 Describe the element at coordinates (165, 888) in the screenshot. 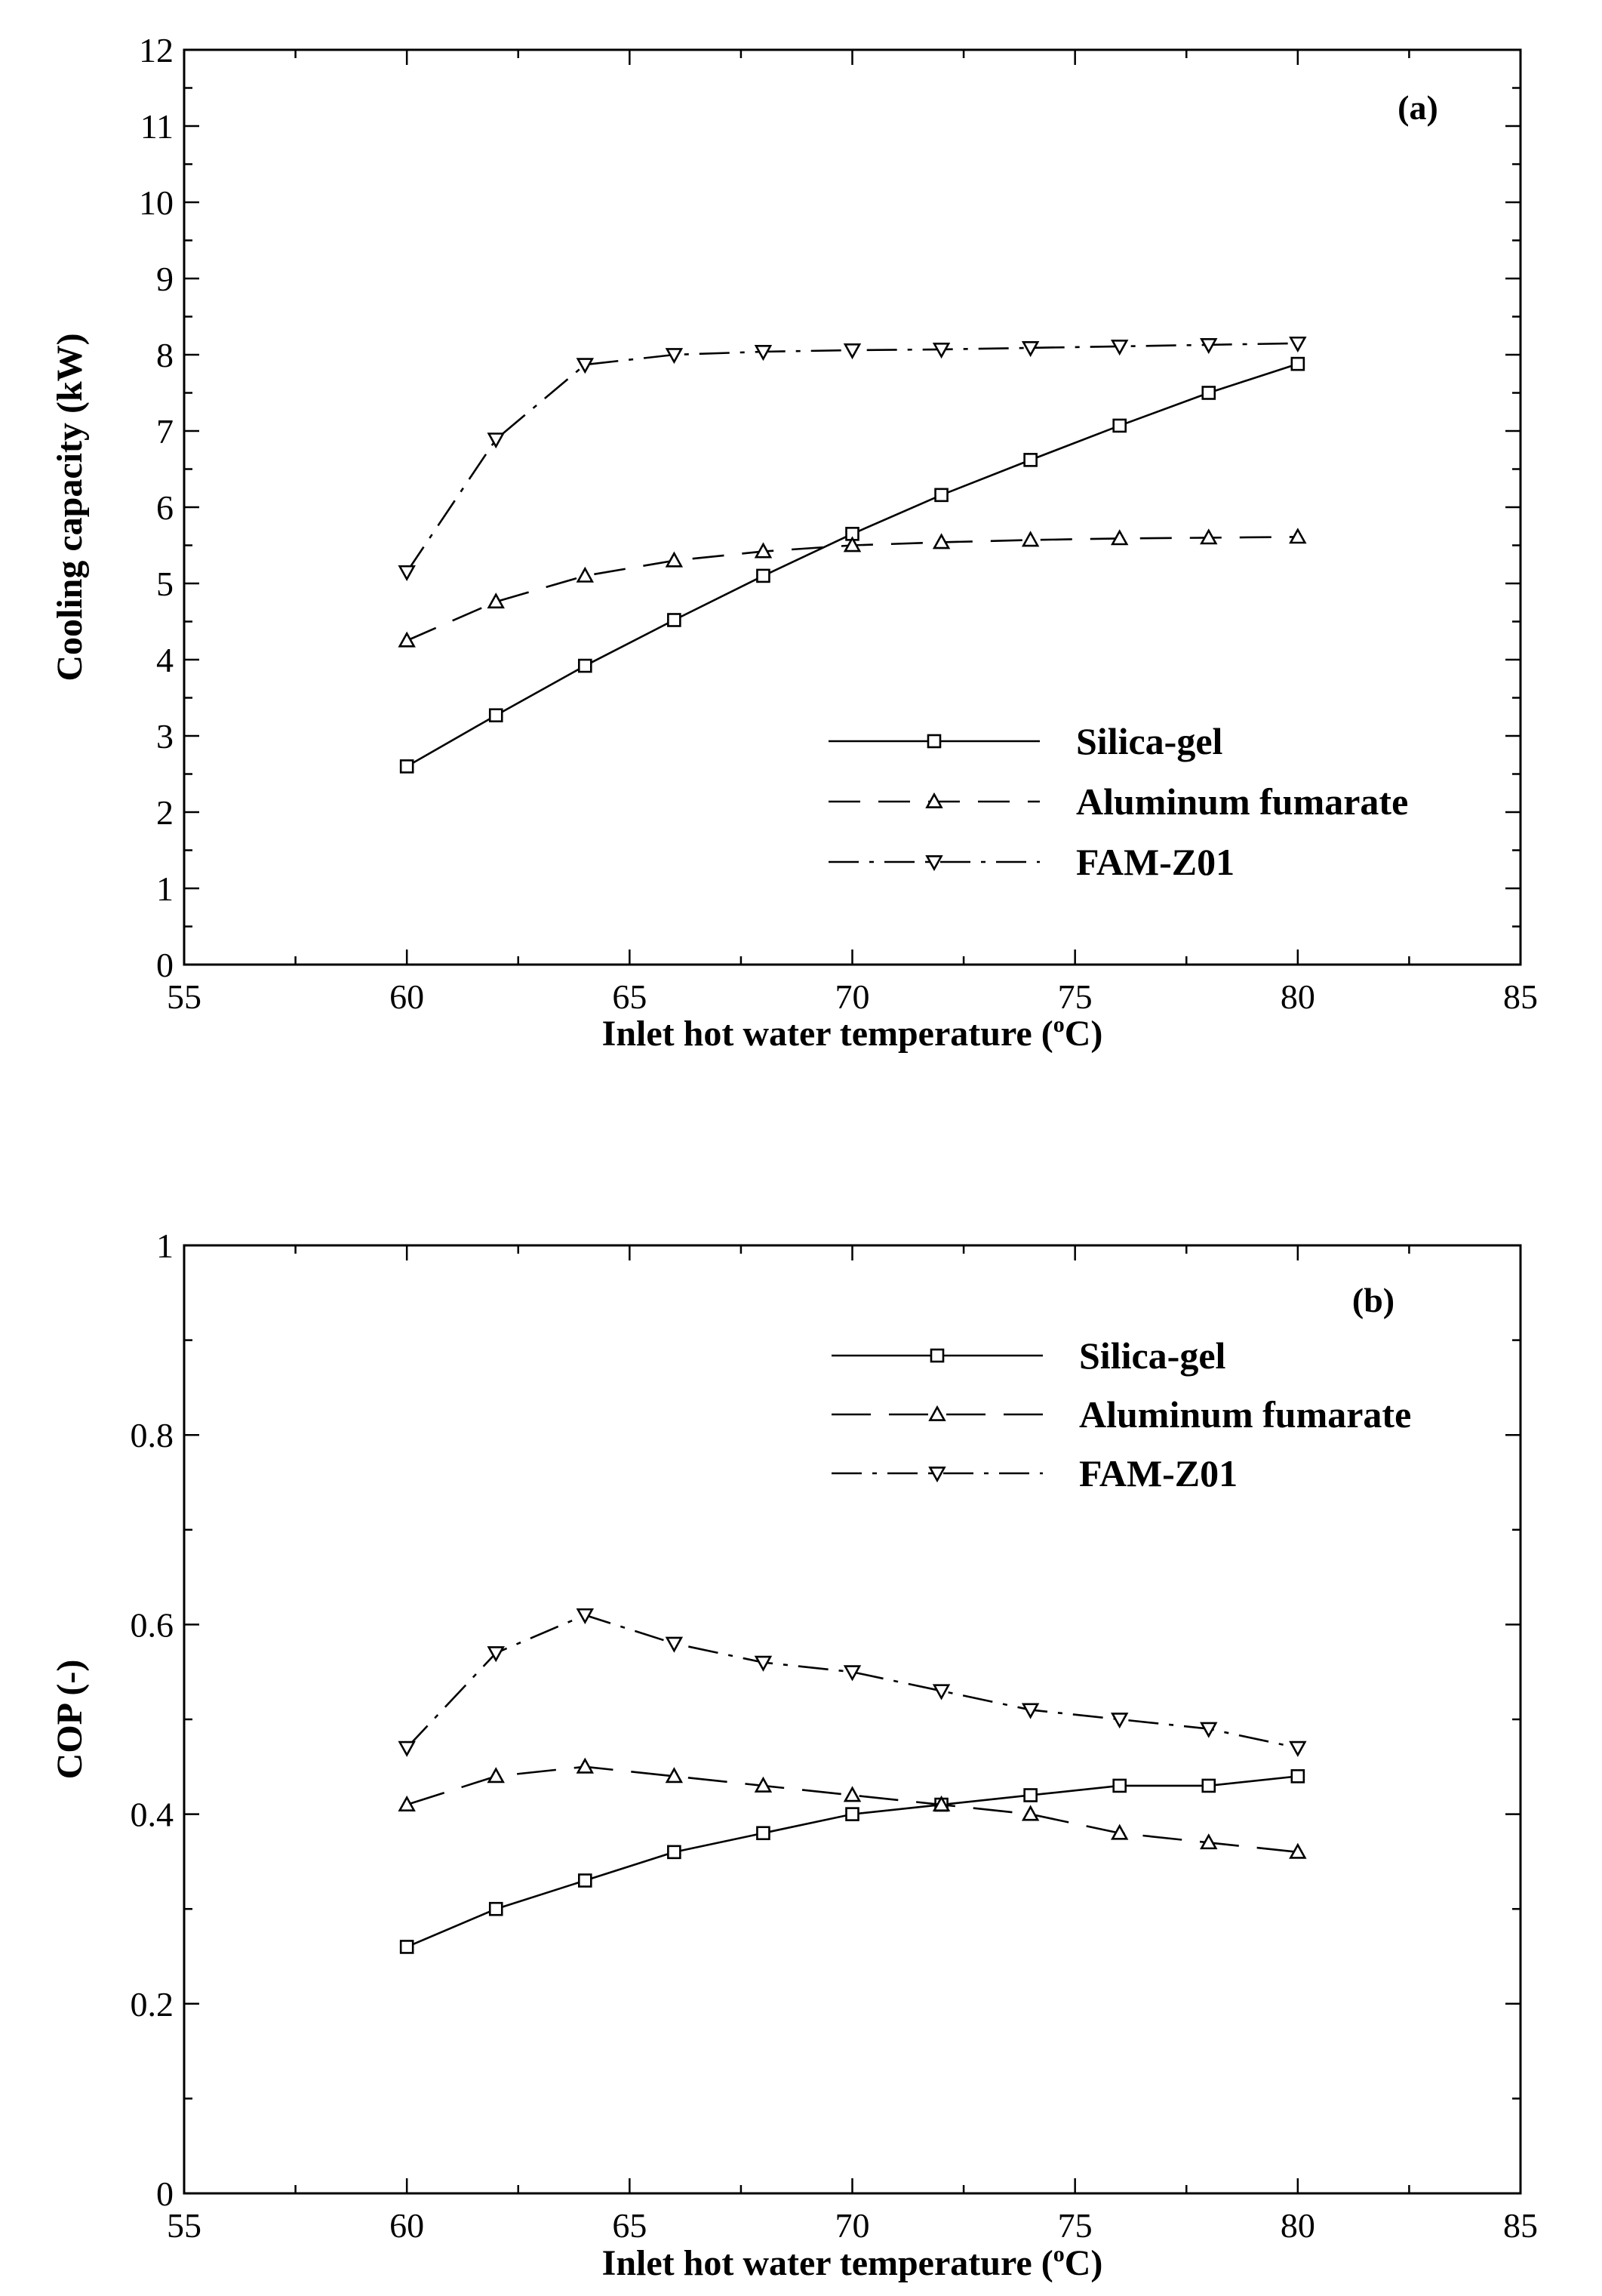

I see `y-tick-label-a: 1` at that location.